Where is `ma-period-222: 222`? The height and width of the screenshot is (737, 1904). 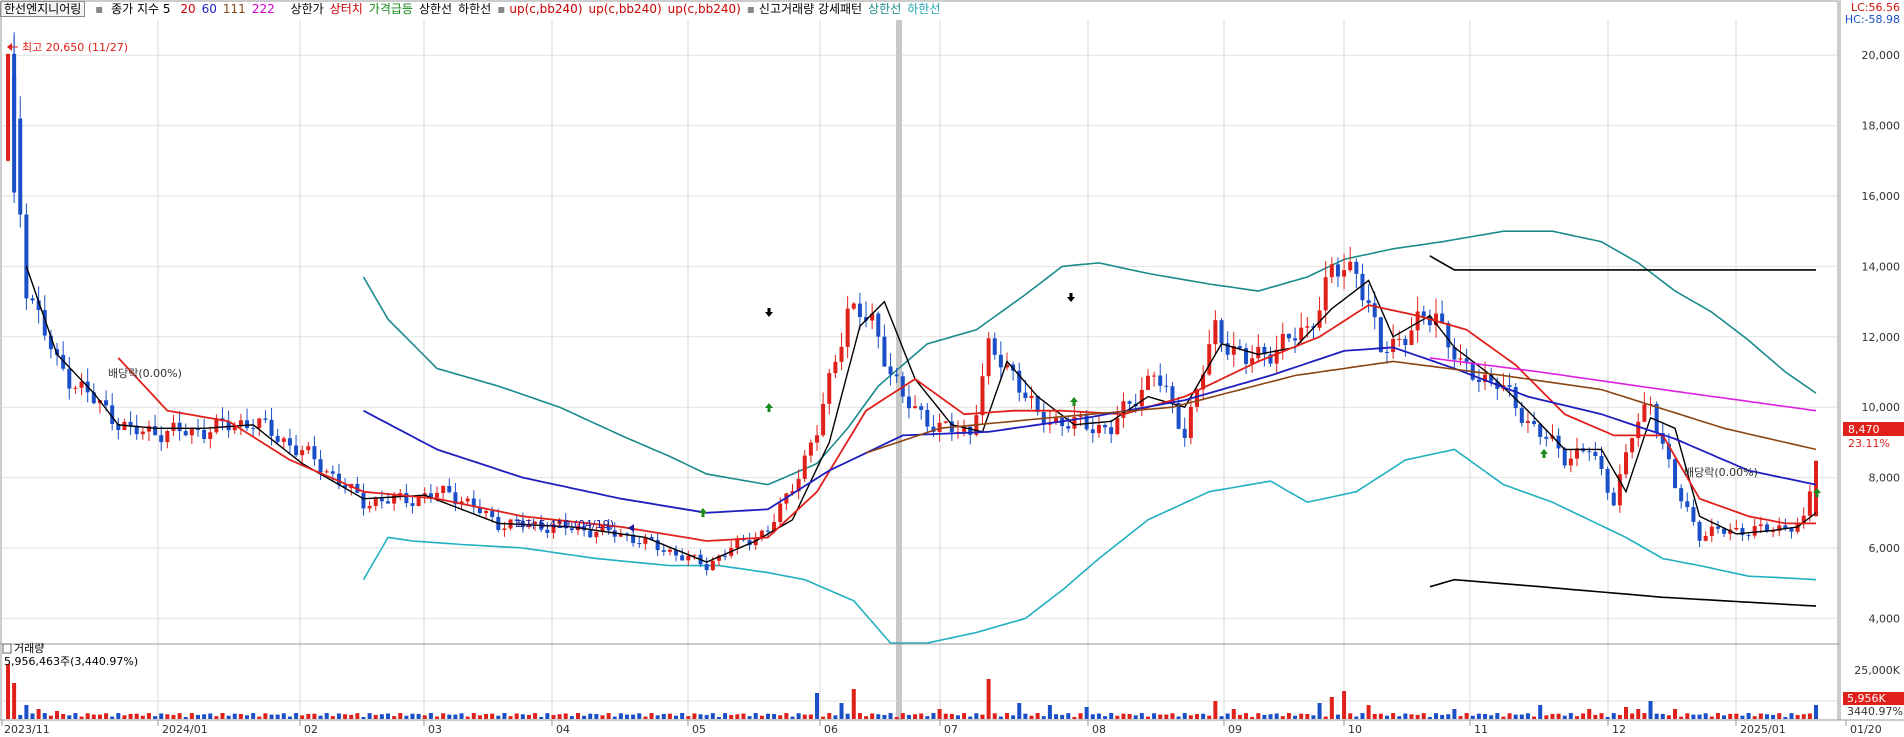 ma-period-222: 222 is located at coordinates (263, 9).